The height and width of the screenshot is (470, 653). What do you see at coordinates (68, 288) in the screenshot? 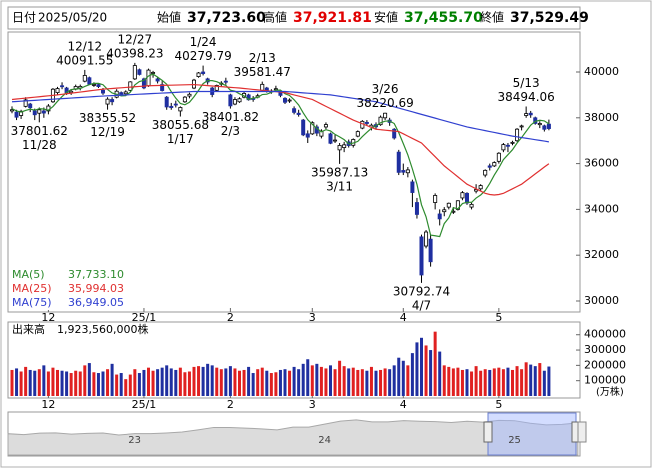
I see `legend-box` at bounding box center [68, 288].